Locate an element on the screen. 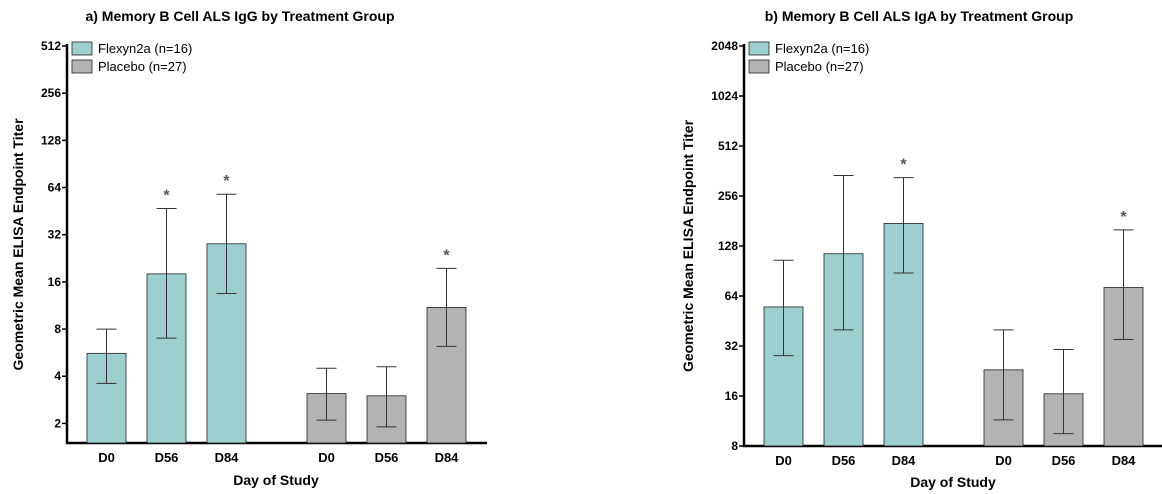 The width and height of the screenshot is (1162, 494). y-tick-label: 2 is located at coordinates (57, 423).